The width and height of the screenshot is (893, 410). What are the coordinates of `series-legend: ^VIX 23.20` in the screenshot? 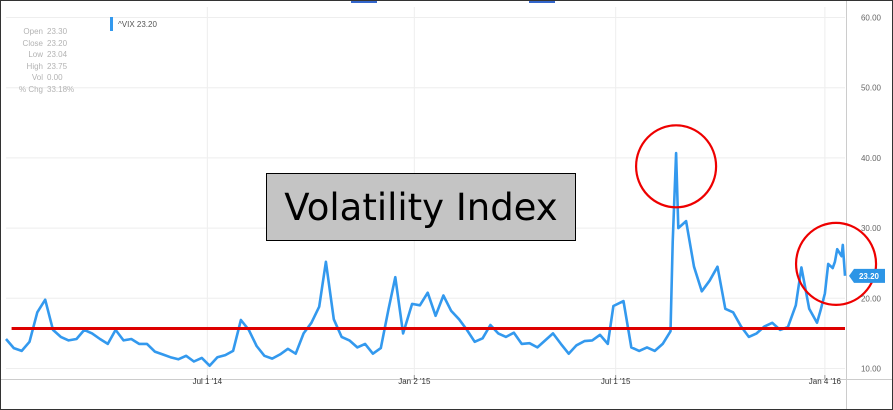 It's located at (133, 24).